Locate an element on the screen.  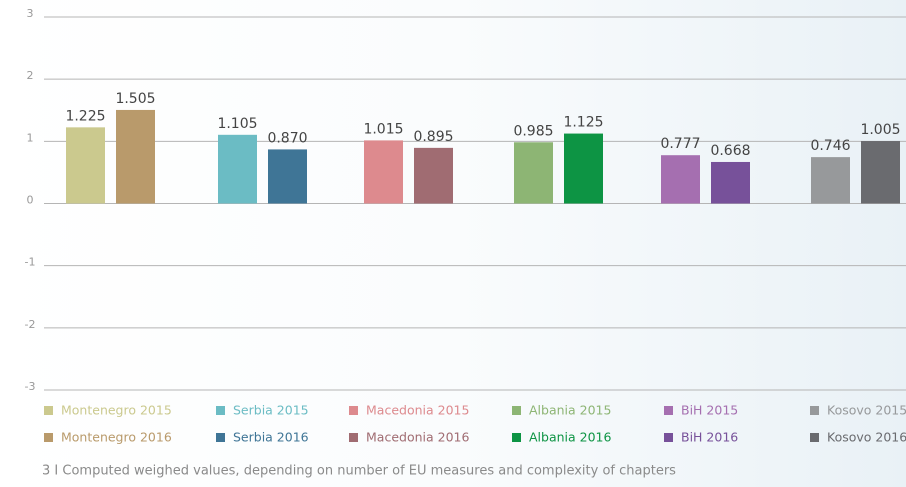
legend-label: Macedonia 2016 is located at coordinates (417, 437).